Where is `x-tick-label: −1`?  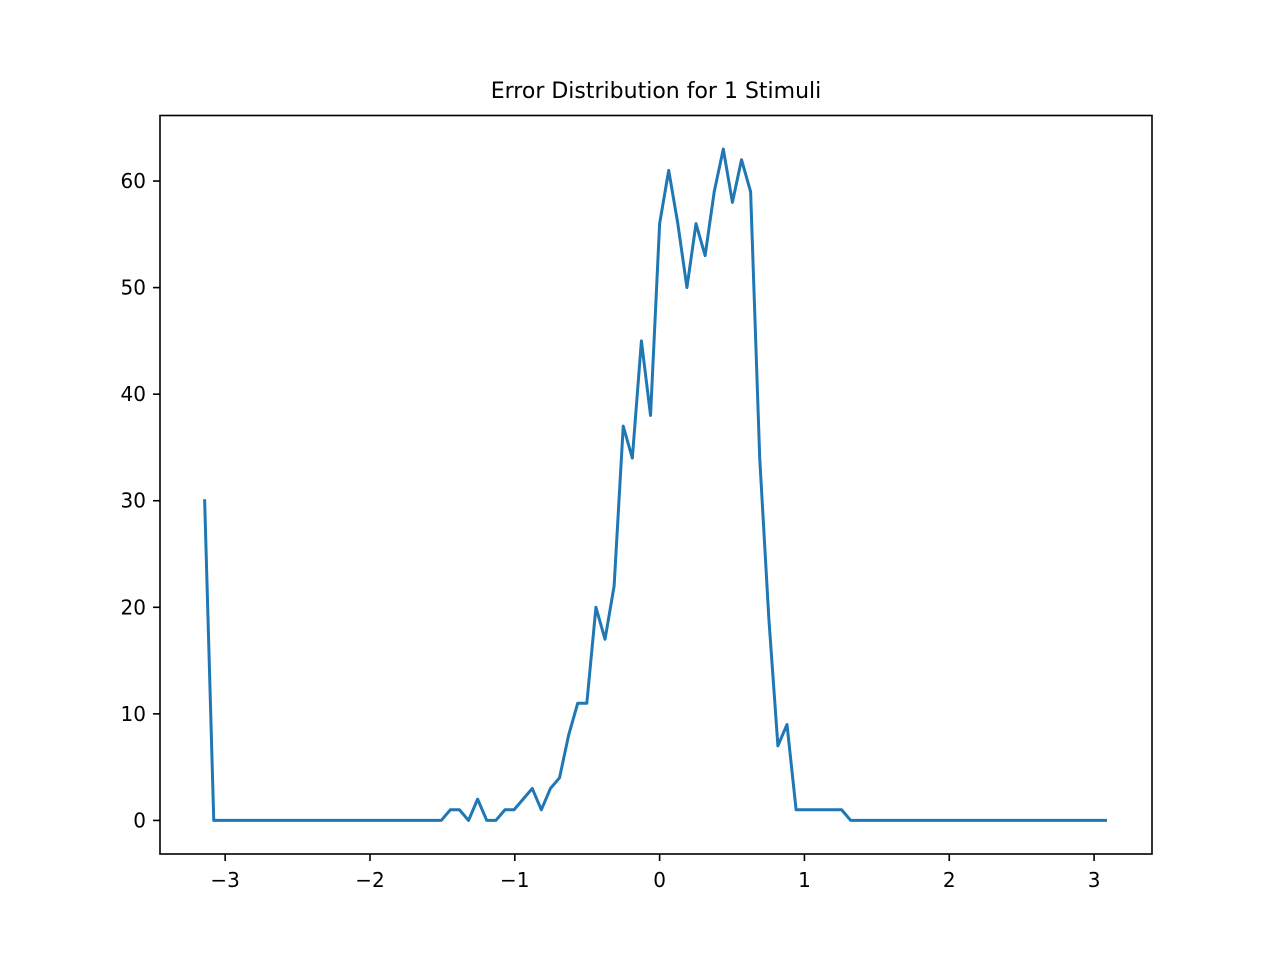 x-tick-label: −1 is located at coordinates (514, 880).